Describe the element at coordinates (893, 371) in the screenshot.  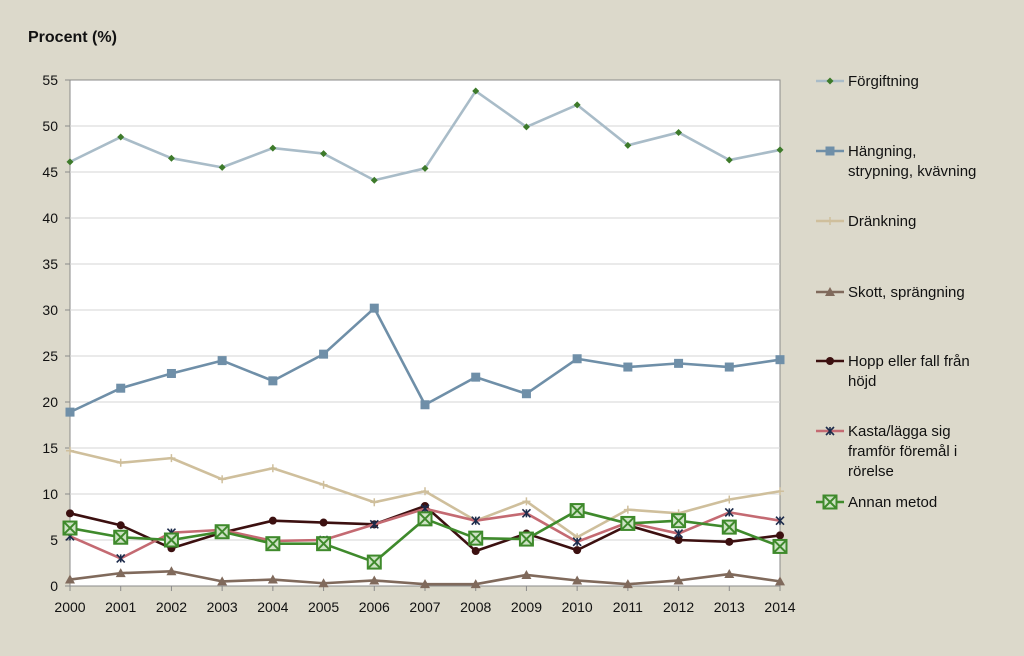
I see `legend-item-4: Hopp eller fall från höjd` at that location.